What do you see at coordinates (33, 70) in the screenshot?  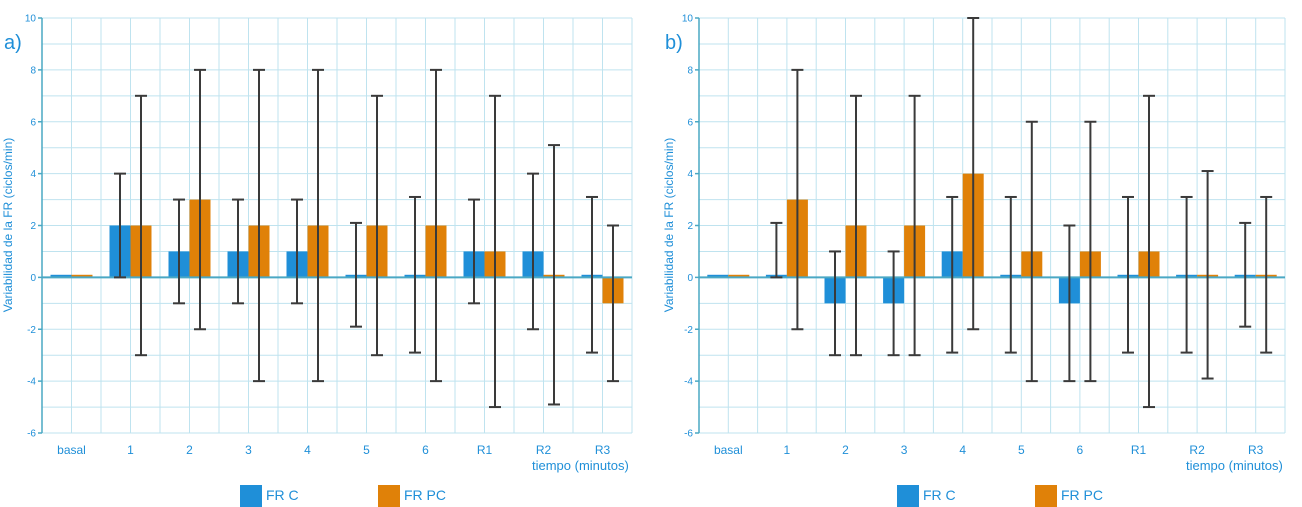 I see `y-tick-label-a: 8` at bounding box center [33, 70].